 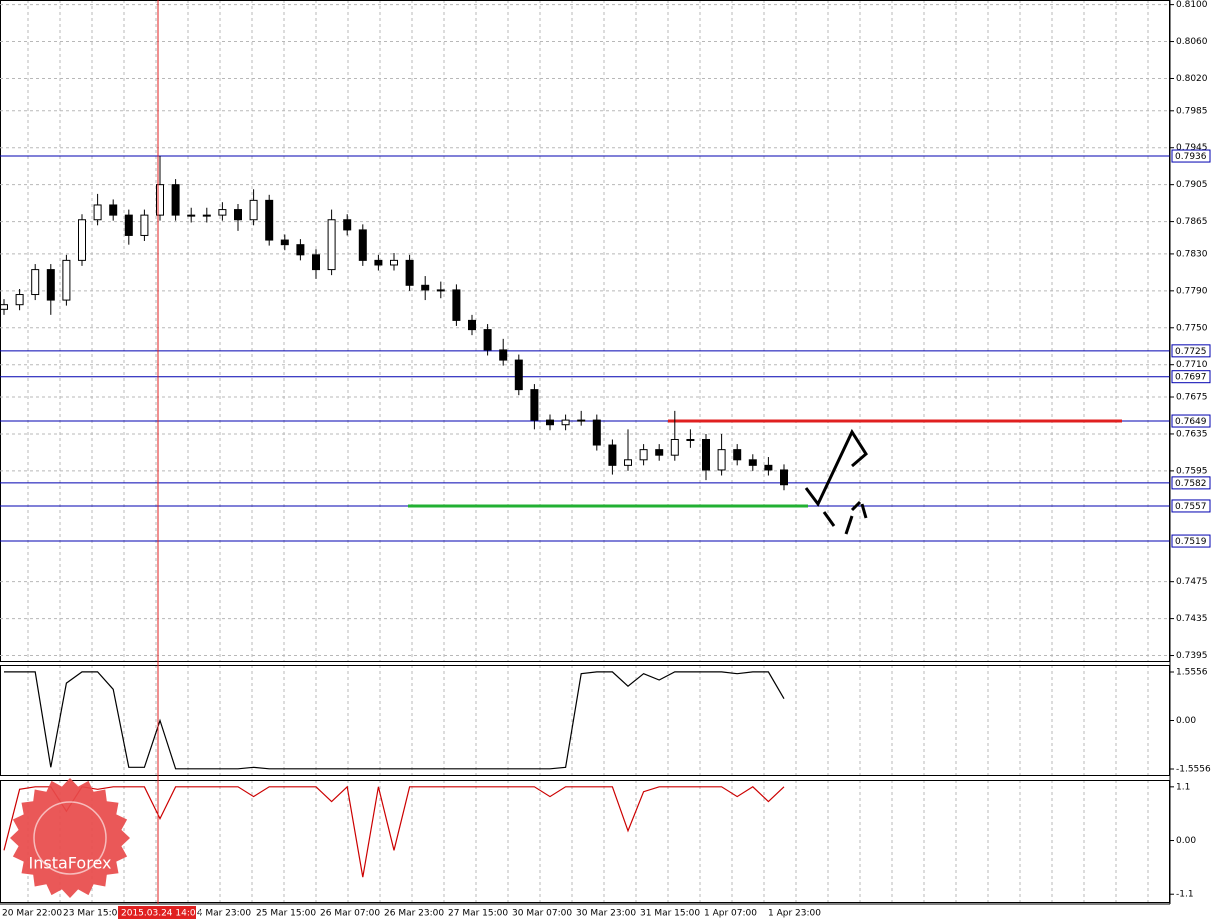 I want to click on level-label: 0.7582, so click(x=1191, y=484).